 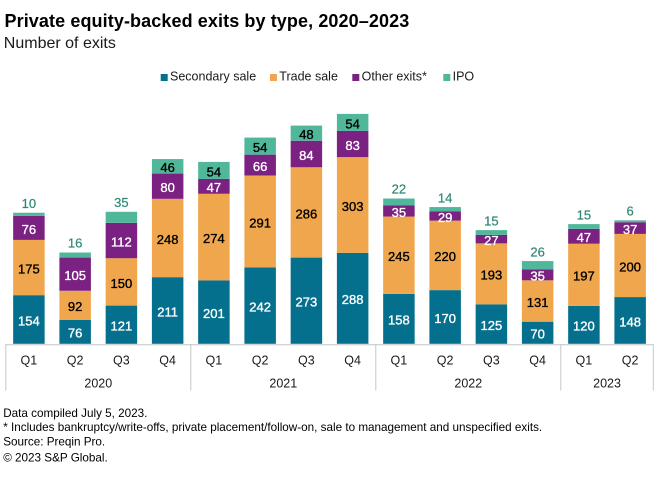 I want to click on svg-text: 66, so click(x=260, y=166).